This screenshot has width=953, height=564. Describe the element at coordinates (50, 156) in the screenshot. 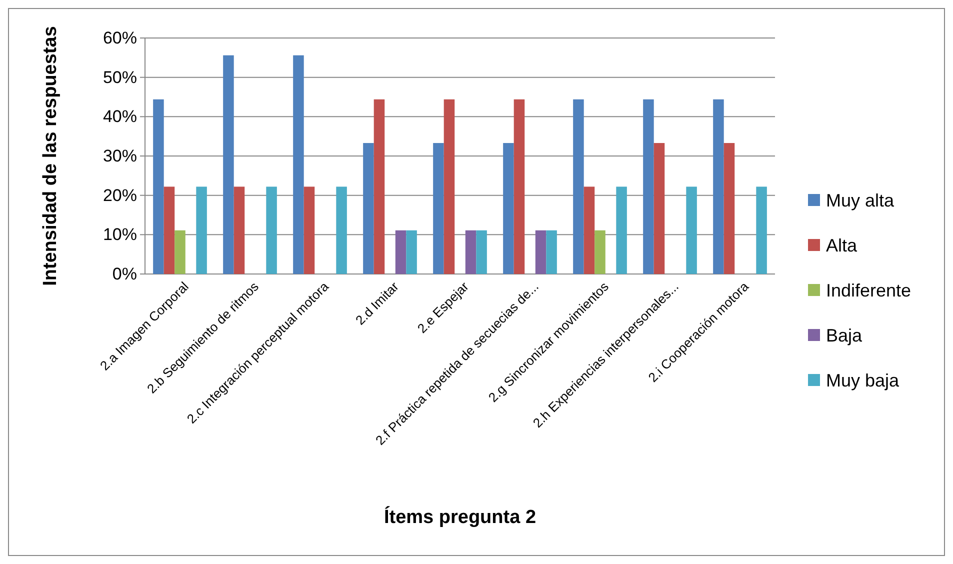

I see `y-axis-title: Intensidad de las respuestas` at that location.